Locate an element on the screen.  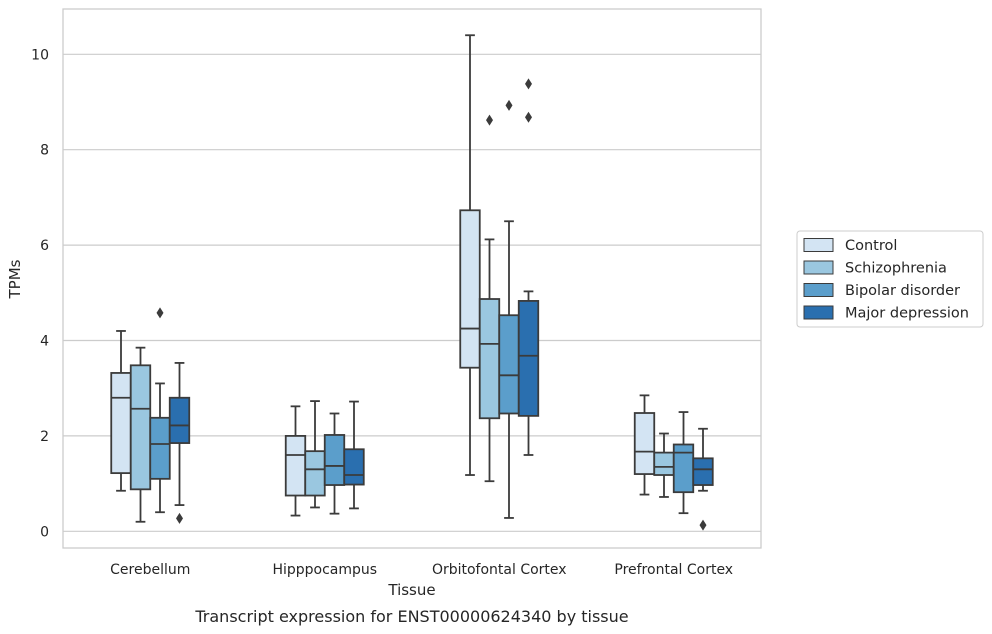
x-tick-label: Orbitofontal Cortex is located at coordinates (499, 570).